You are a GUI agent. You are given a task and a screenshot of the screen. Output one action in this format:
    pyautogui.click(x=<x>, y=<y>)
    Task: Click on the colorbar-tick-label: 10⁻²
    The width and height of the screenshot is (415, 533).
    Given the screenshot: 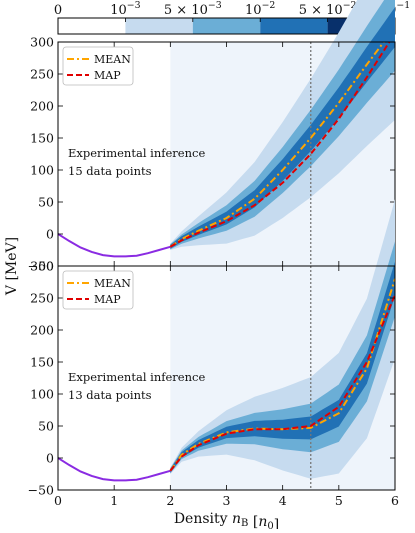 What is the action you would take?
    pyautogui.click(x=260, y=9)
    